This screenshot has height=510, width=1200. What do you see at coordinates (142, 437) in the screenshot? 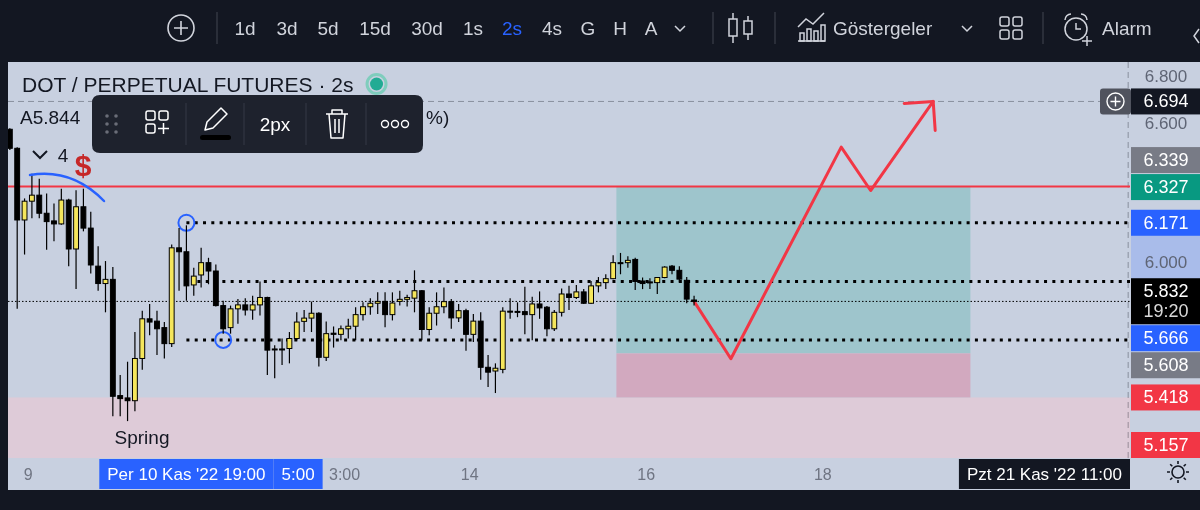
I see `annotation: Spring` at bounding box center [142, 437].